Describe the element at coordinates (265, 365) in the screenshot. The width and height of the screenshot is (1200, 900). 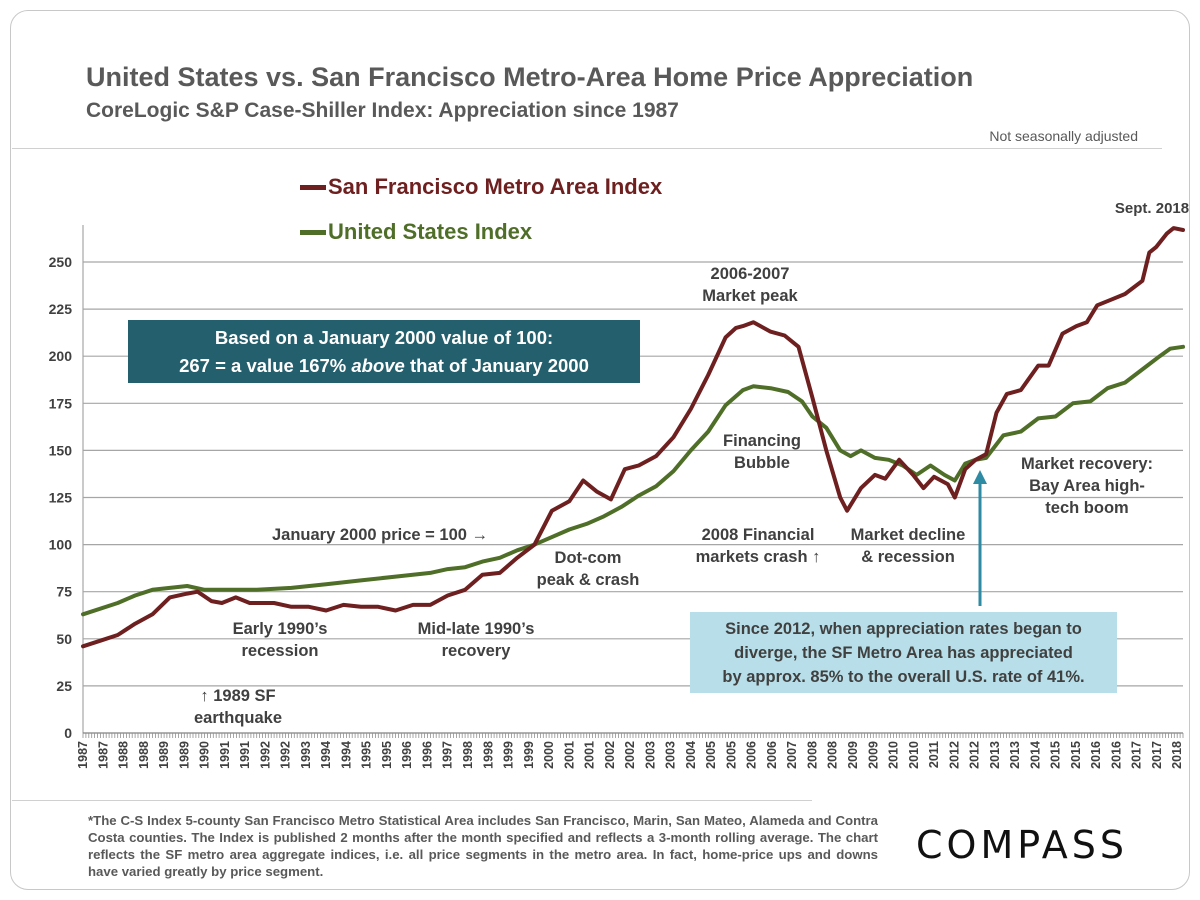
I see `info-box-text-a: 267 = a value 167%` at that location.